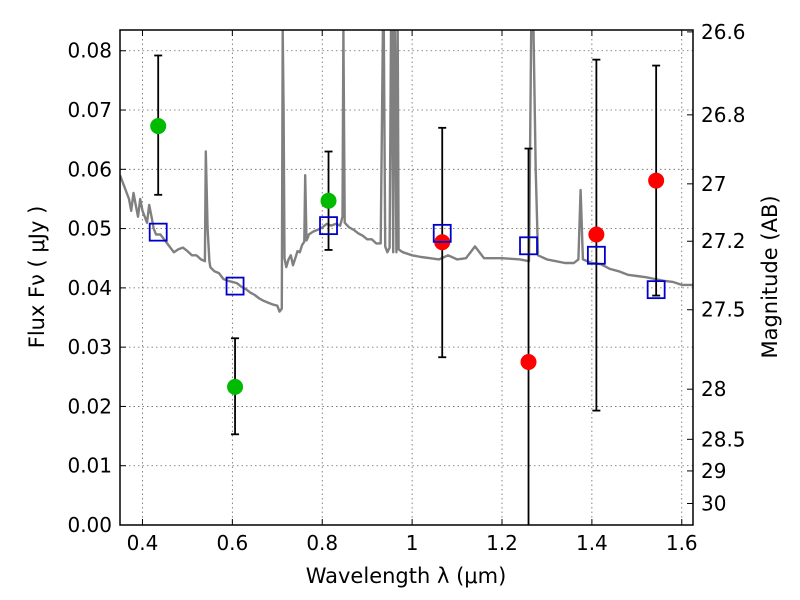  Describe the element at coordinates (770, 276) in the screenshot. I see `y2-axis-label: Magnitude (AB)` at that location.